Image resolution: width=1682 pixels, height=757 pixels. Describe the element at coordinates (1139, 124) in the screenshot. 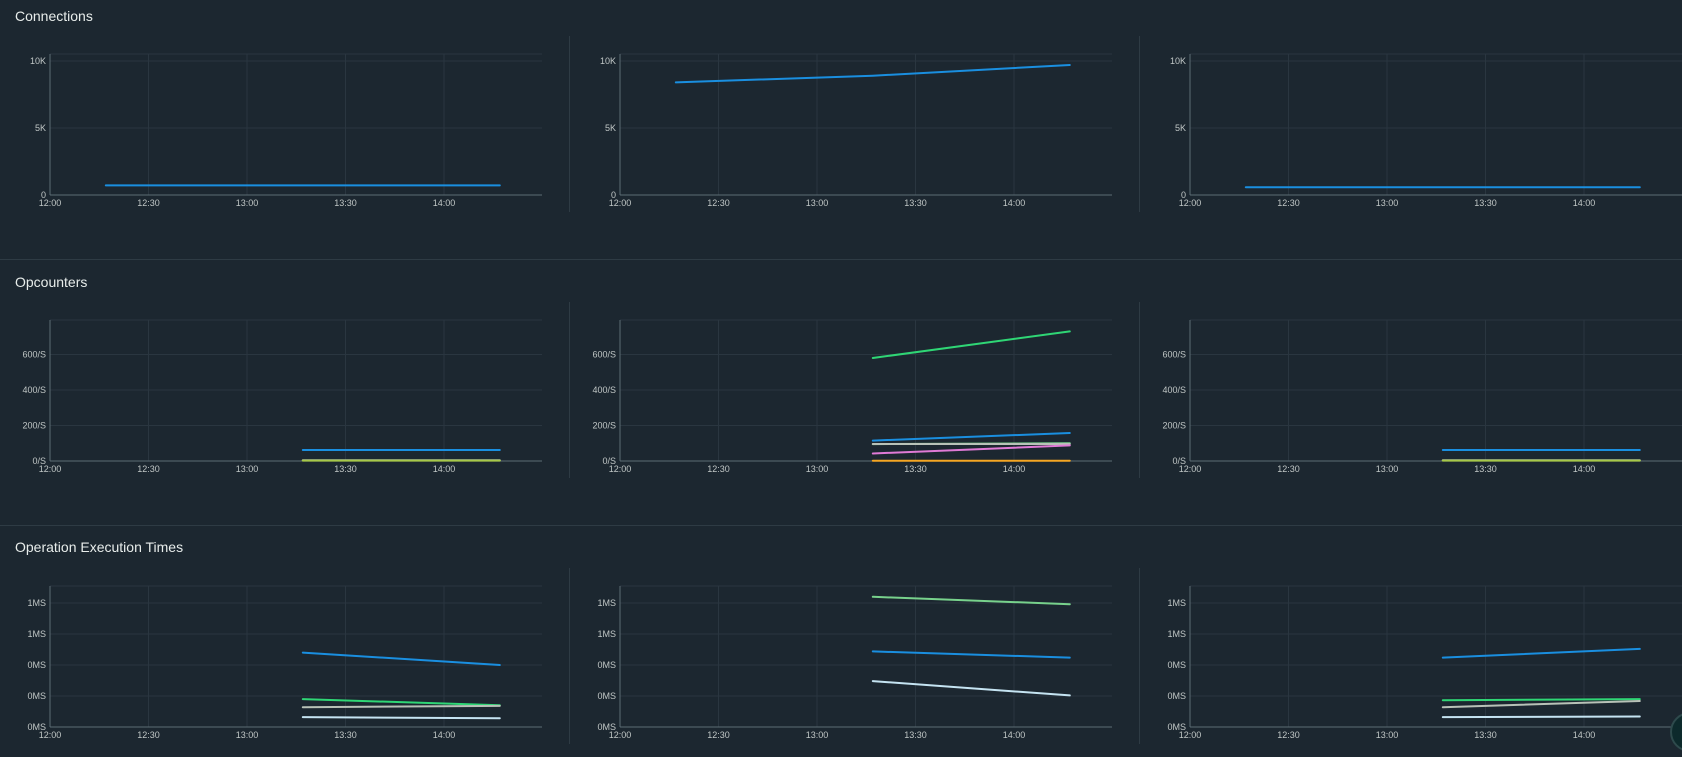

I see `panel-separator` at that location.